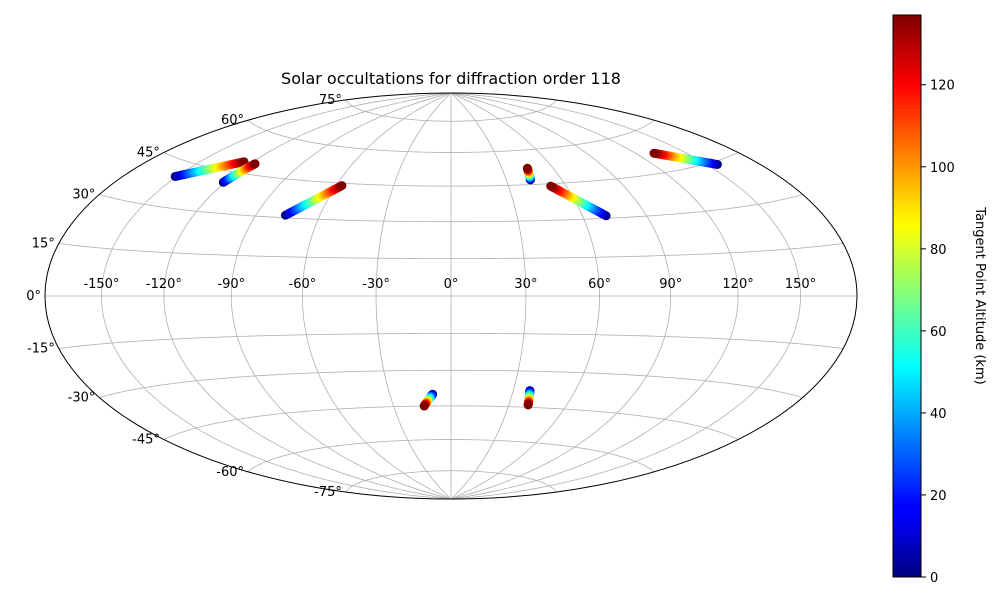 This screenshot has width=1000, height=600. I want to click on latitude-tick-label: -75°, so click(328, 492).